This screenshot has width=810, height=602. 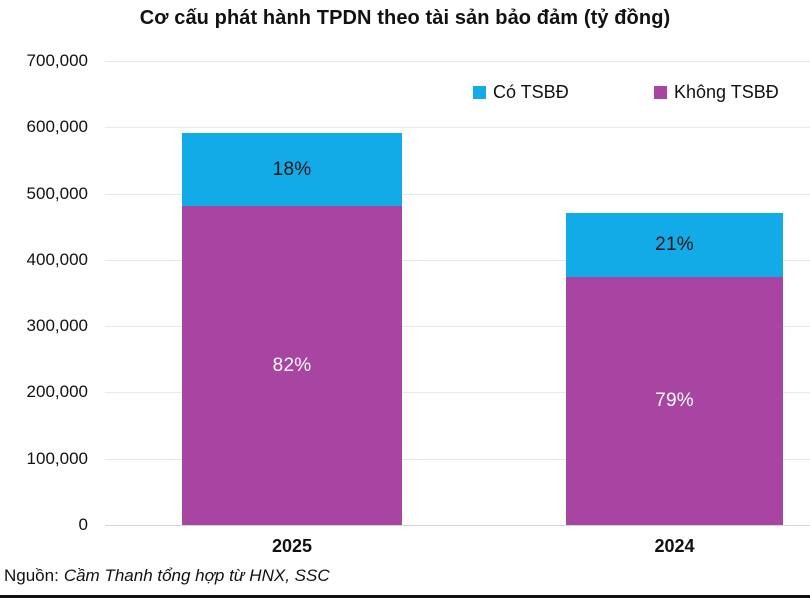 I want to click on bottom-divider, so click(x=405, y=596).